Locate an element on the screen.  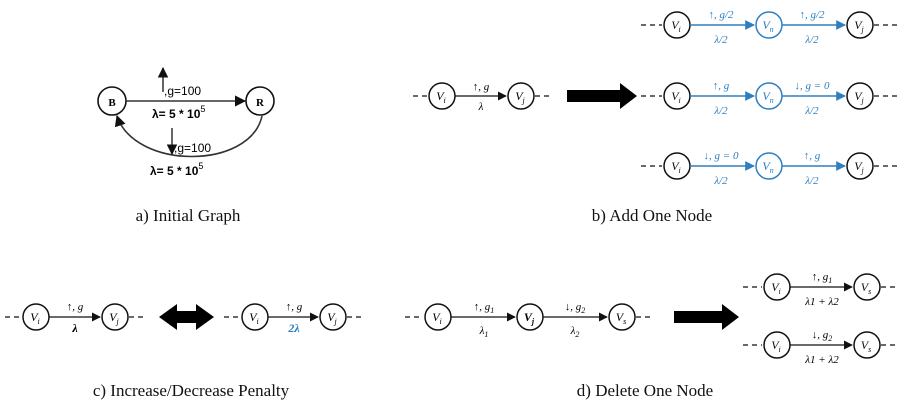
svg-text: λ2 is located at coordinates (575, 332).